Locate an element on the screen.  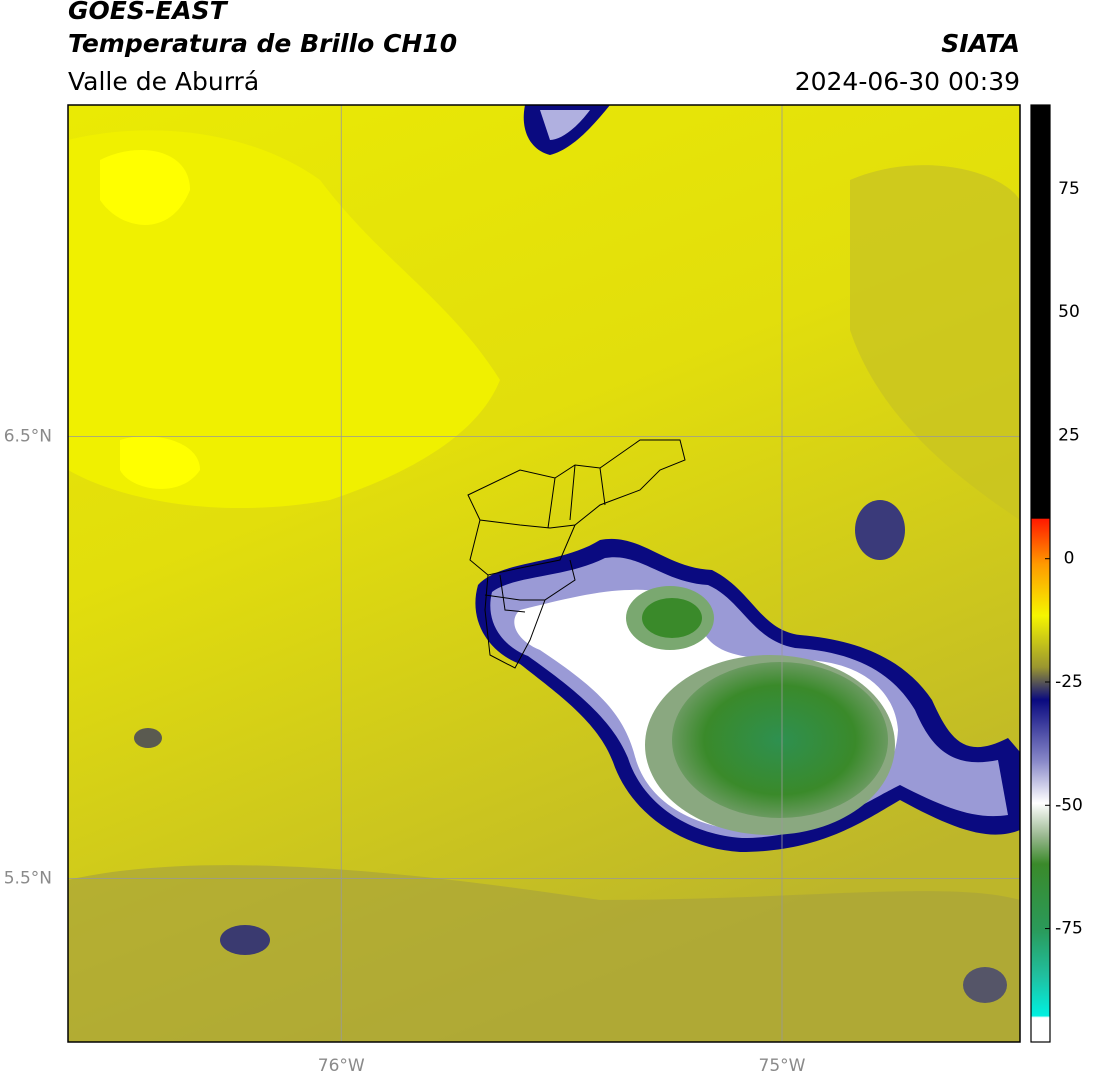
y-tick-label: 6.5°N is located at coordinates (28, 436).